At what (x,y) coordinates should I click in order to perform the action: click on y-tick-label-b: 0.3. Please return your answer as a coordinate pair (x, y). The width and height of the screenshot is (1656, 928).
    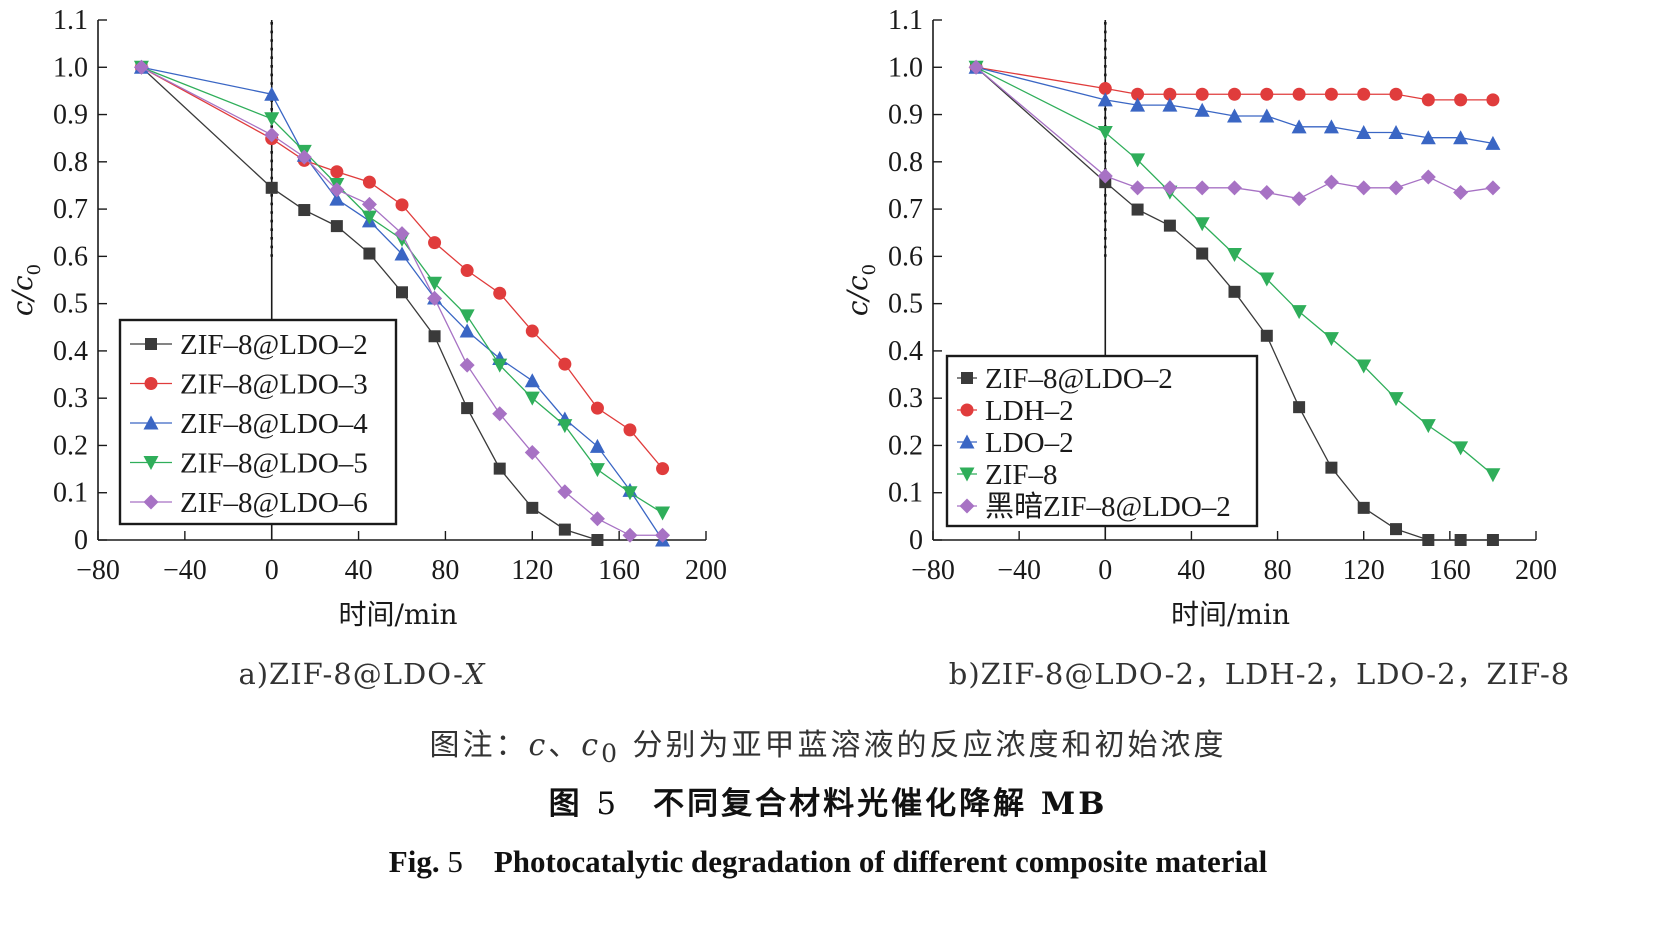
    Looking at the image, I should click on (905, 398).